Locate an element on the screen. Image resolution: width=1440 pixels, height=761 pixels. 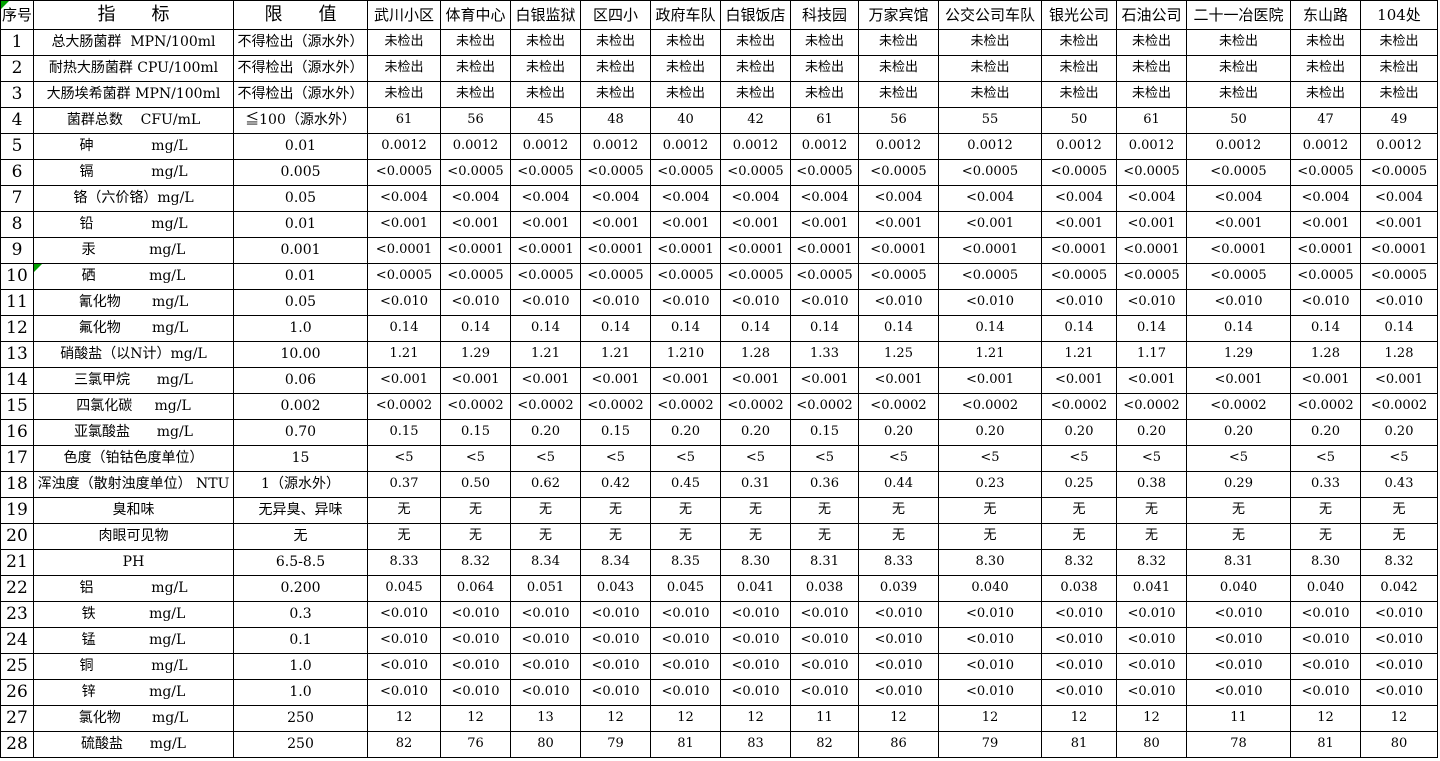
value-cell: 0.064 is located at coordinates (475, 588).